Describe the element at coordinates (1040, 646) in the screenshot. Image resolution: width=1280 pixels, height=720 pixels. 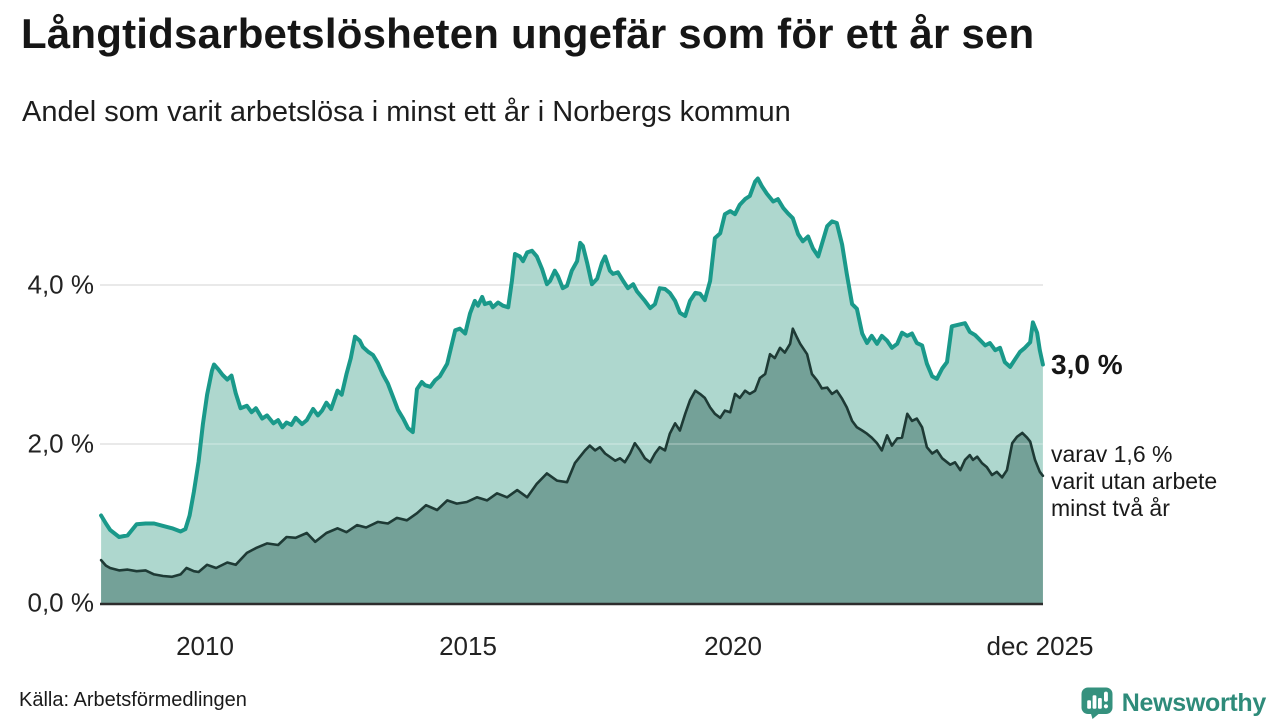
I see `x-axis-tick-dec-2025: dec 2025` at that location.